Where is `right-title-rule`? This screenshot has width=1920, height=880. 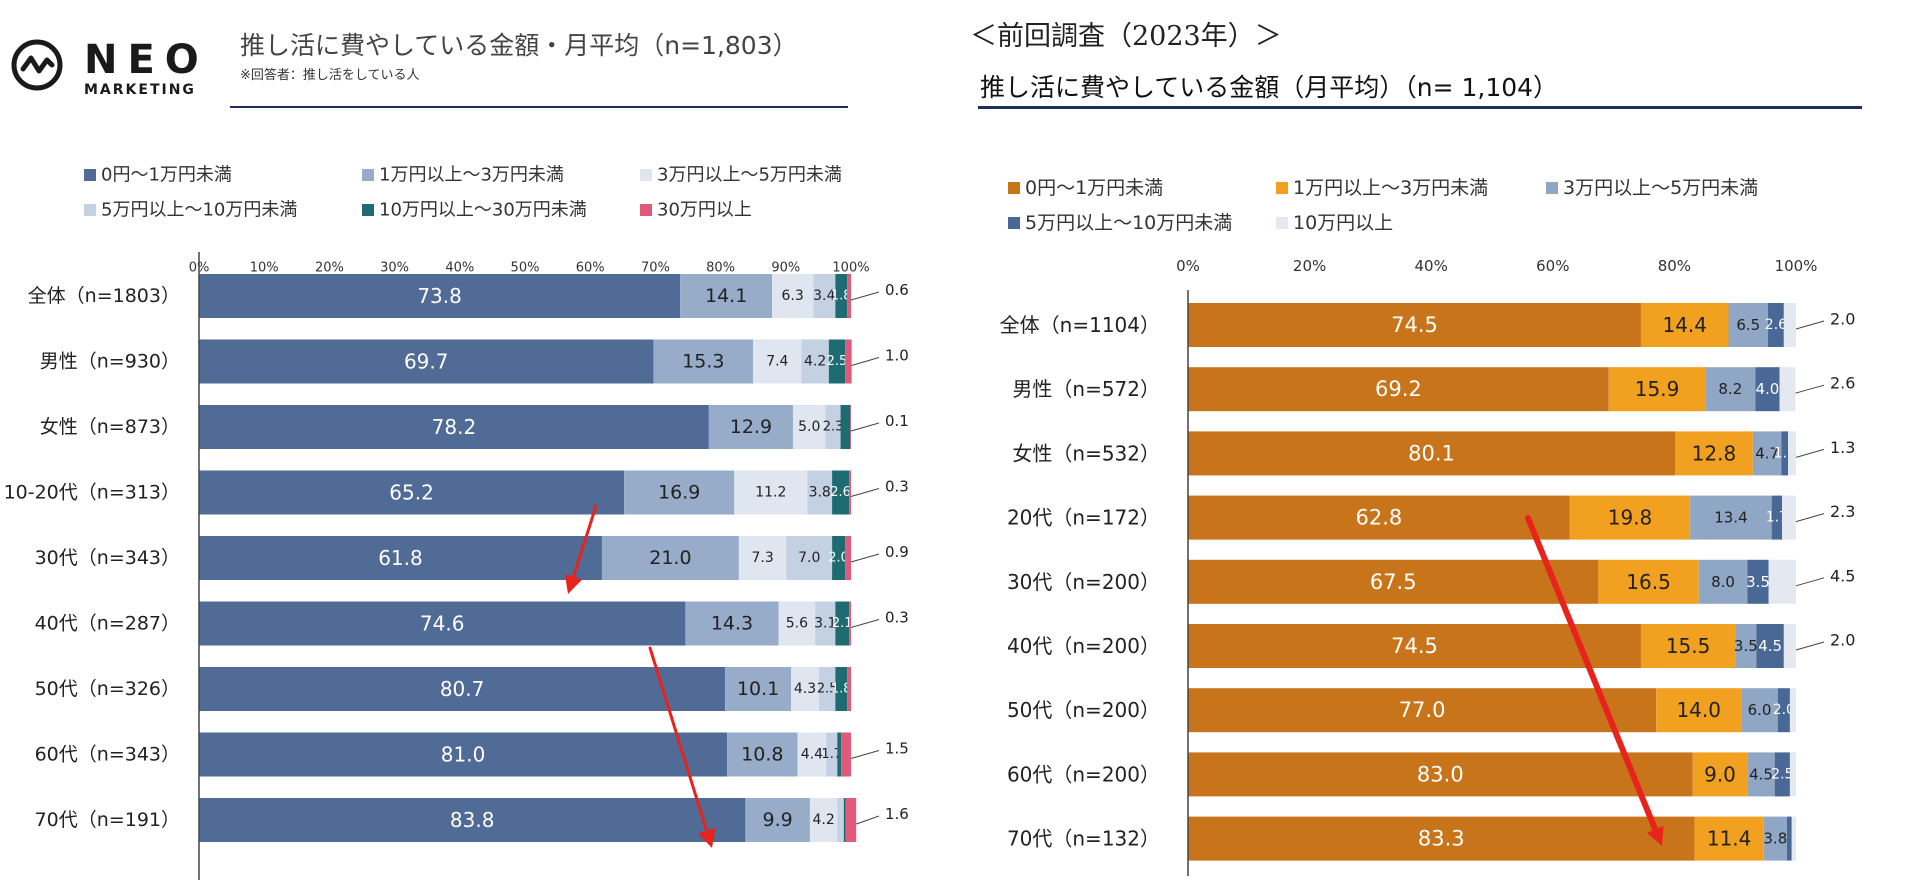
right-title-rule is located at coordinates (1420, 107).